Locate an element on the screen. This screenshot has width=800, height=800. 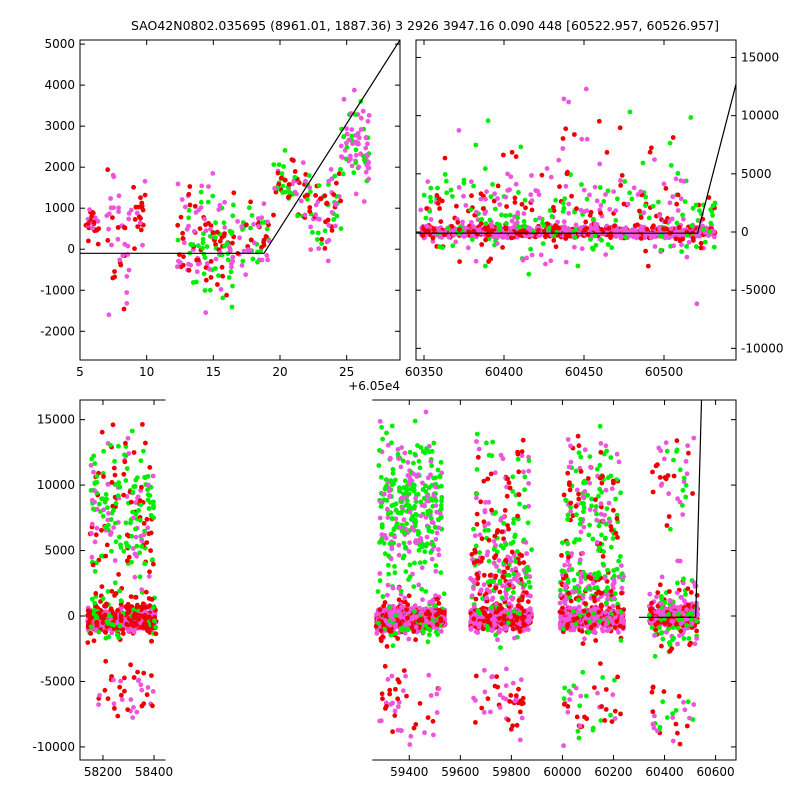
points-top-left is located at coordinates (227, 202).